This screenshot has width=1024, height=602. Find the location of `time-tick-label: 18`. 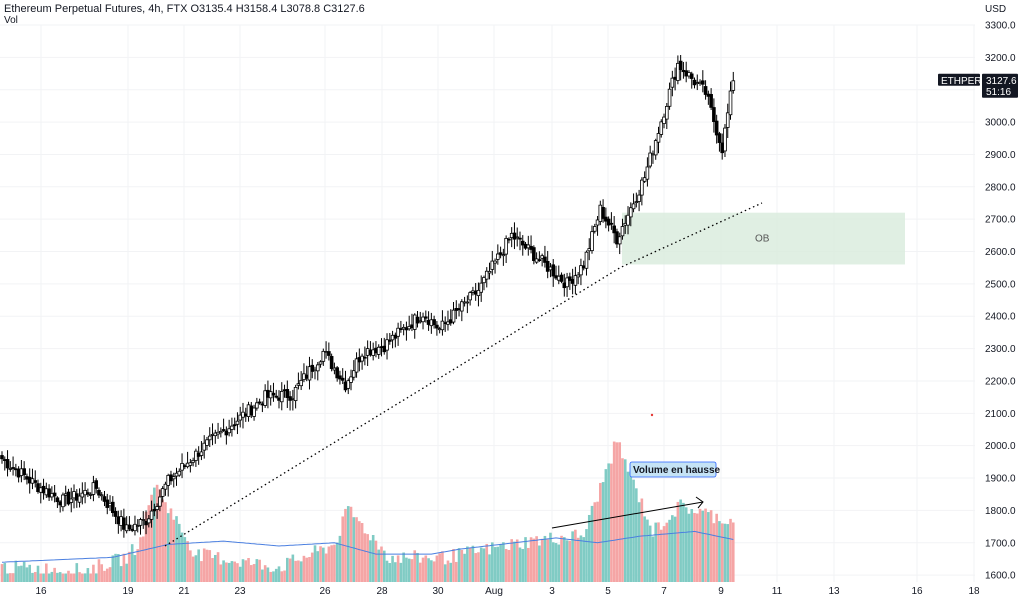

time-tick-label: 18 is located at coordinates (974, 591).